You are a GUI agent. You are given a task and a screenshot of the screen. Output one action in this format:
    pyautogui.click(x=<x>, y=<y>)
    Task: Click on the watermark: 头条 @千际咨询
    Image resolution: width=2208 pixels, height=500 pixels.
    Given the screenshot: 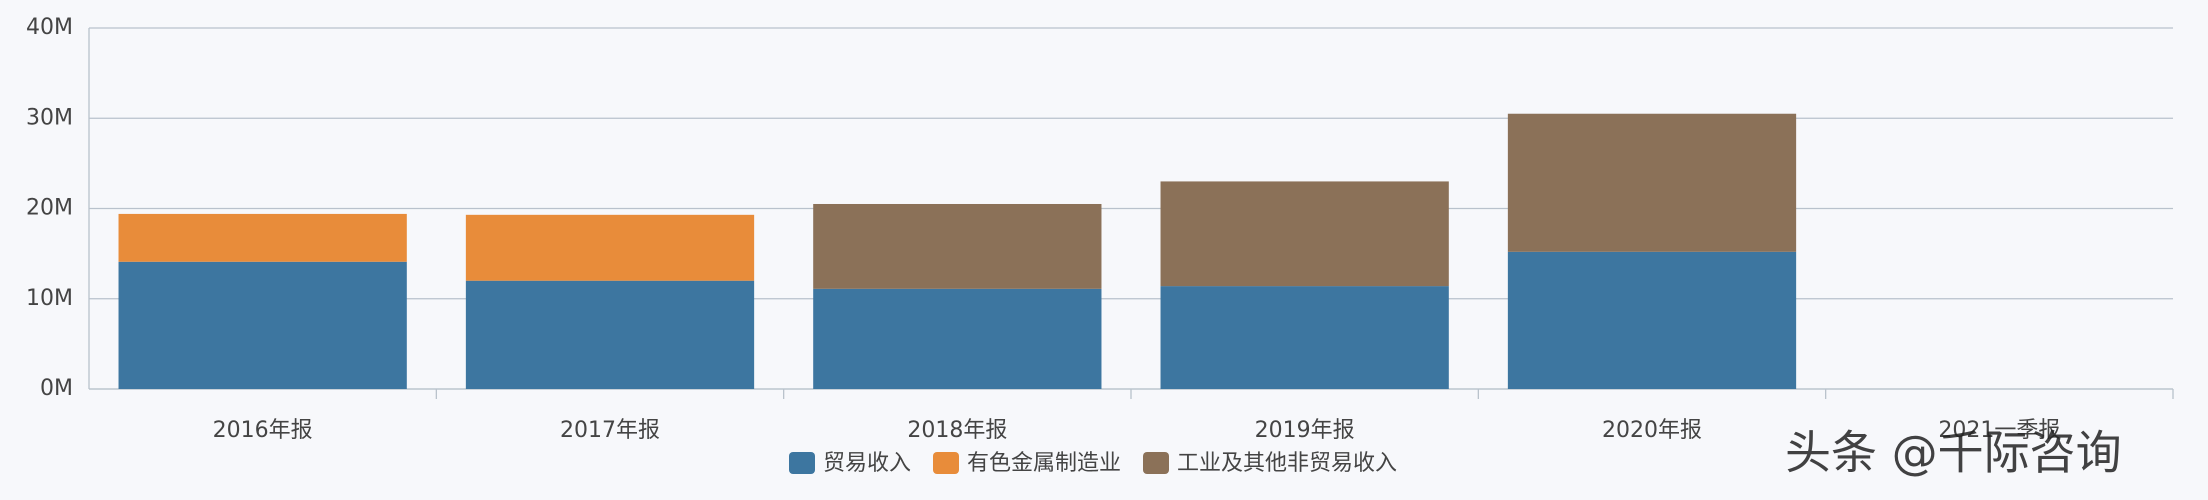 What is the action you would take?
    pyautogui.click(x=1953, y=453)
    